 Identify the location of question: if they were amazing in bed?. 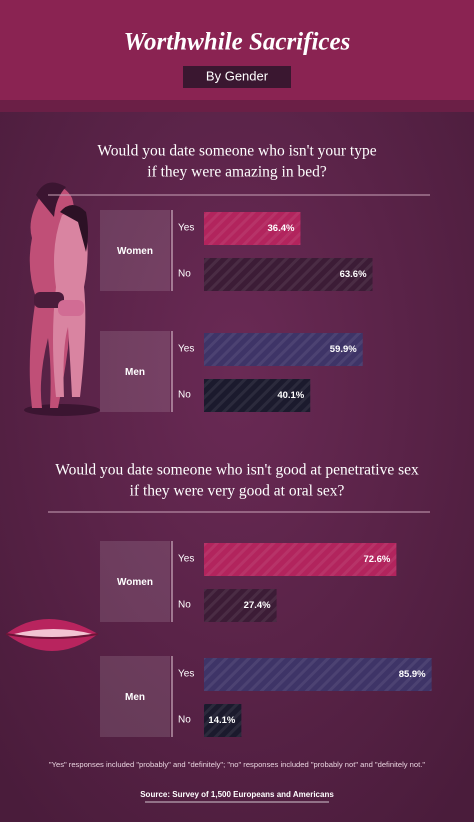
(237, 172).